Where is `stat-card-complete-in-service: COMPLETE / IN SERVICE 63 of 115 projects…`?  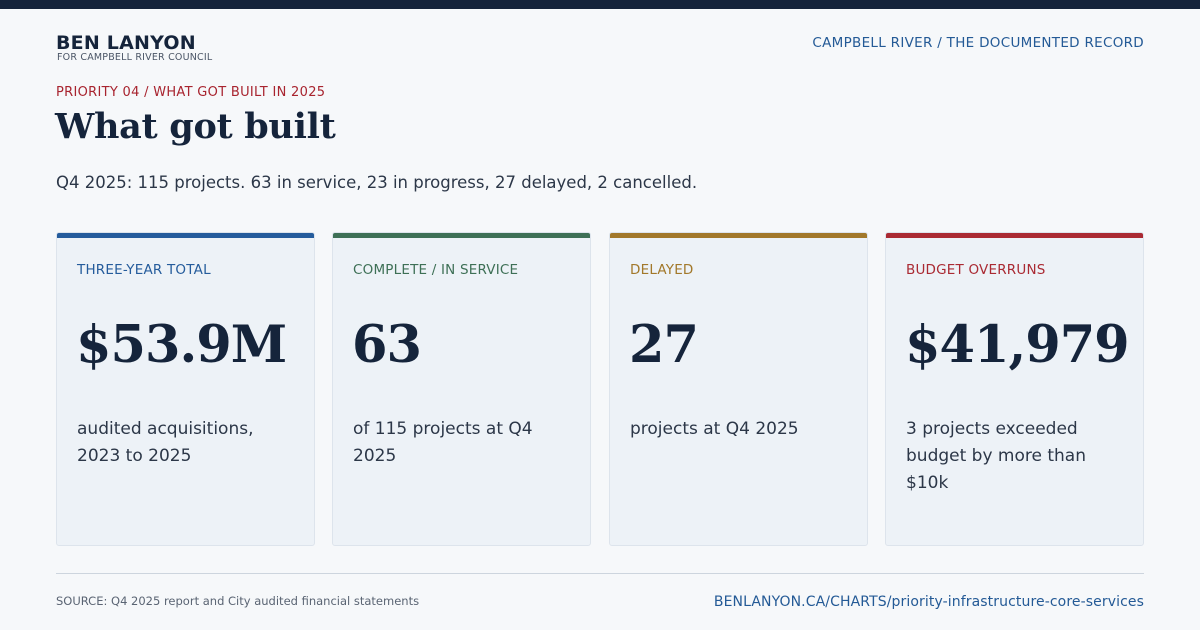
stat-card-complete-in-service: COMPLETE / IN SERVICE 63 of 115 projects… is located at coordinates (461, 389).